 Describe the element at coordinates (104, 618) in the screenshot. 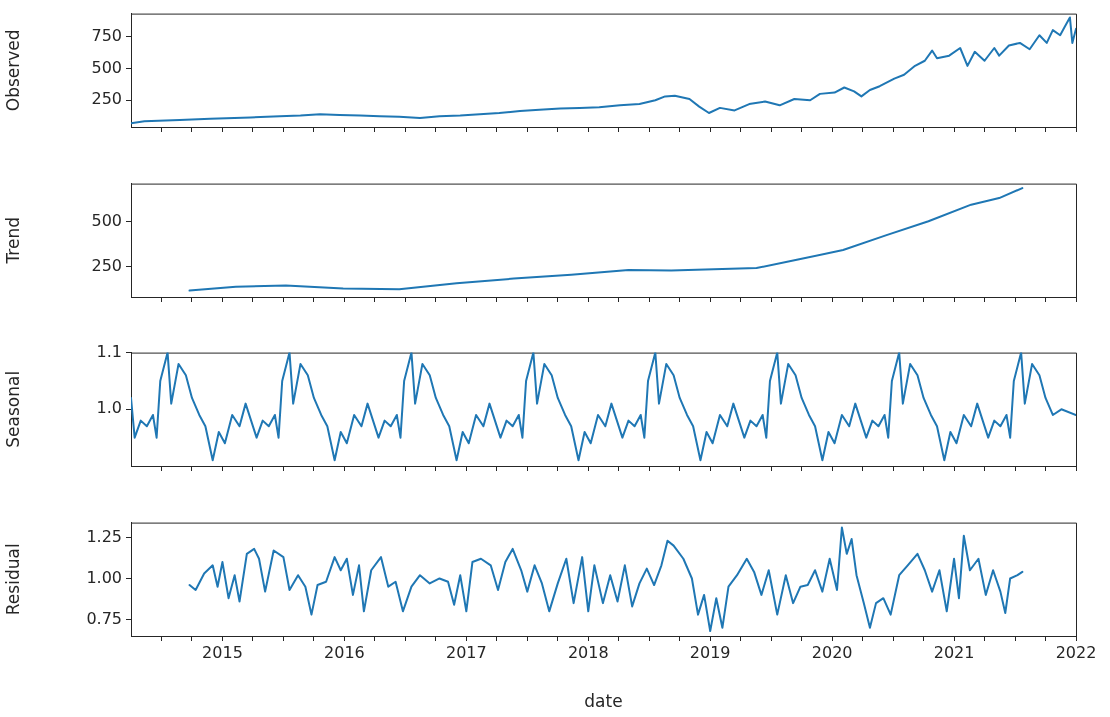

I see `y-tick-label: 0.75` at that location.